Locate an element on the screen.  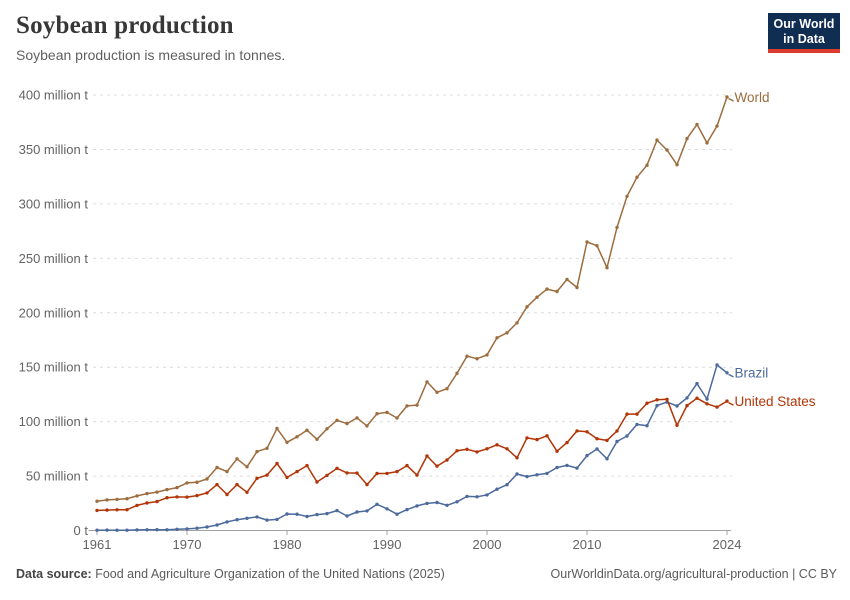
x-axis-label: 1990 is located at coordinates (387, 544).